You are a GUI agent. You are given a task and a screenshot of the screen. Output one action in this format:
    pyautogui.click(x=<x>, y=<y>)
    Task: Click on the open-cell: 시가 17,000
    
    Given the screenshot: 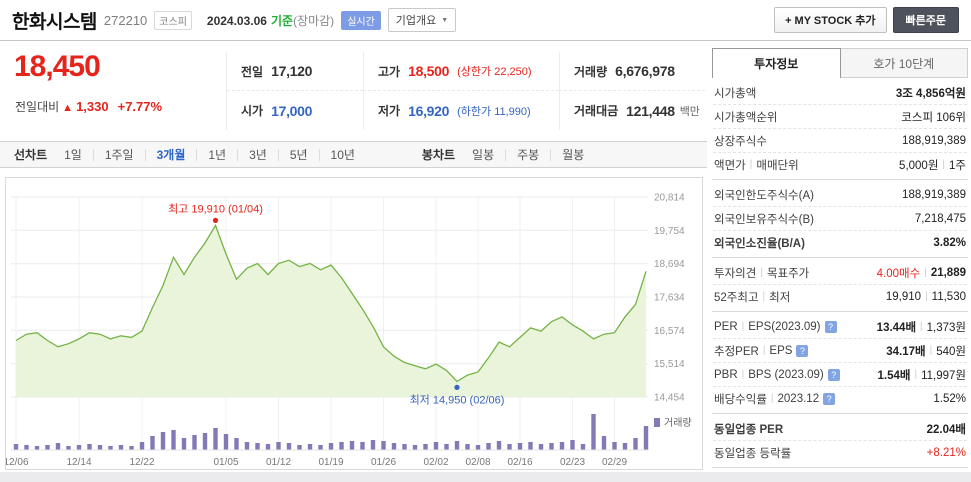 What is the action you would take?
    pyautogui.click(x=295, y=110)
    